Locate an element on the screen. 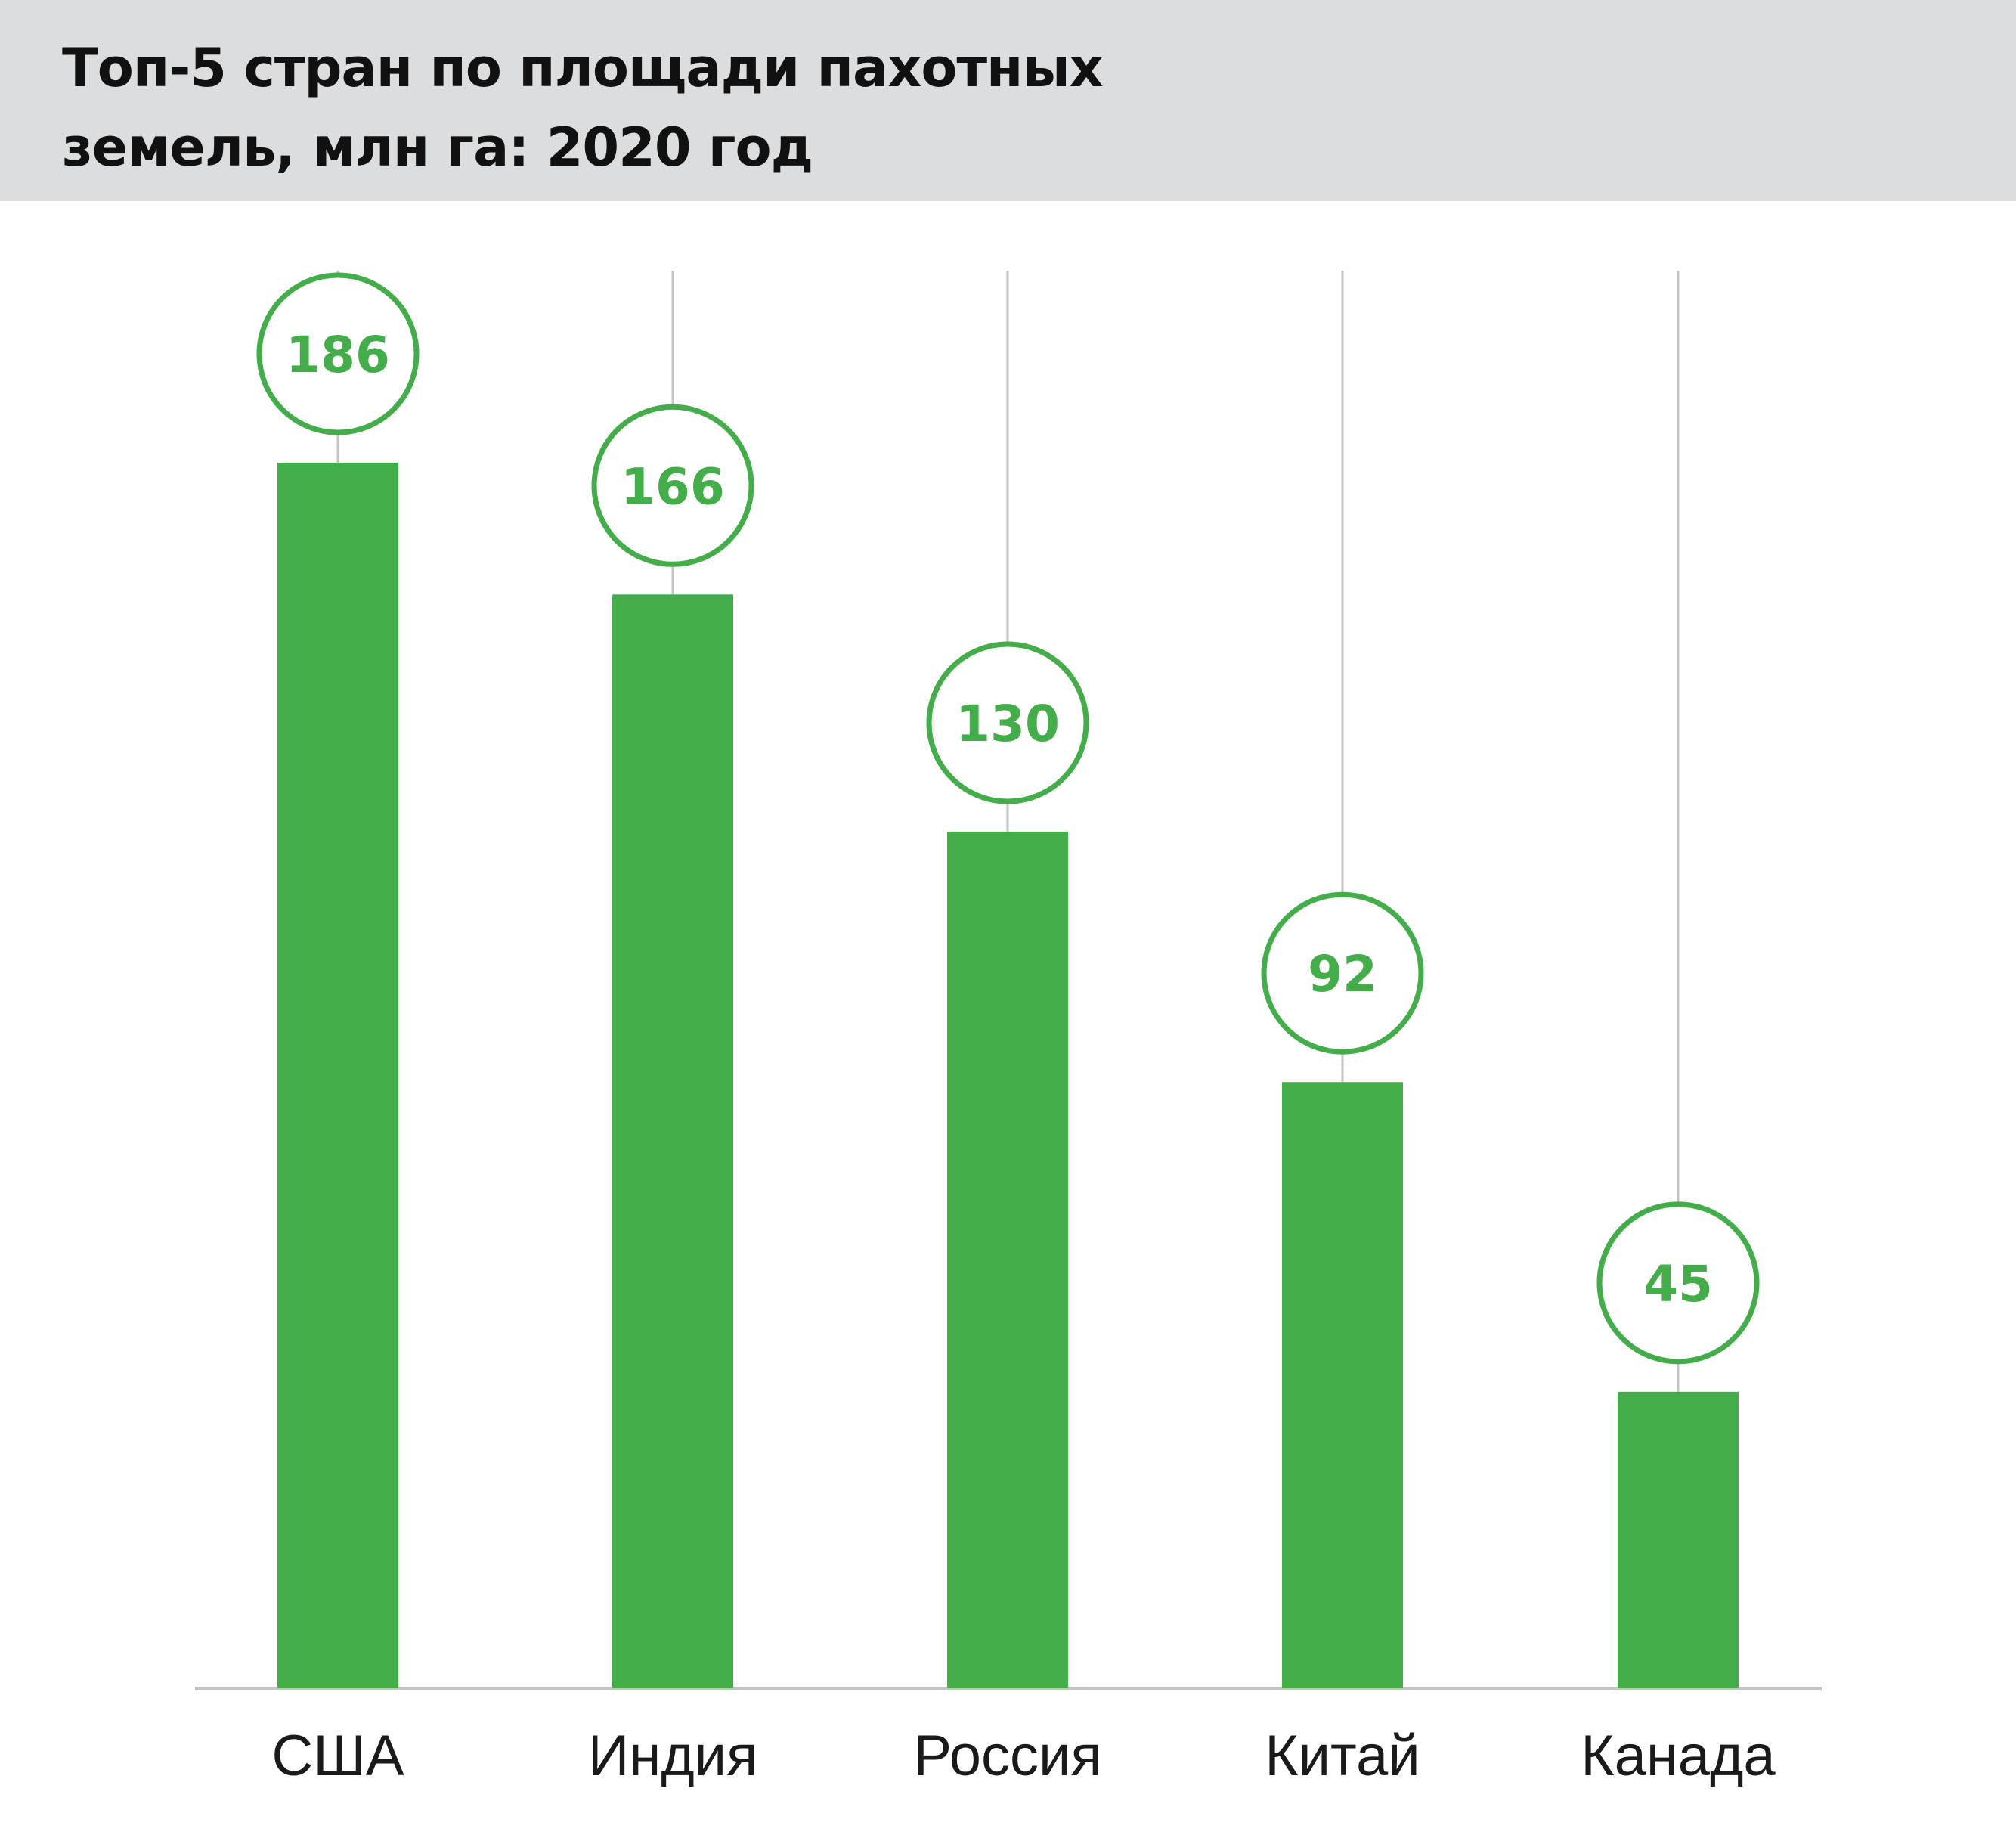 This screenshot has width=2016, height=1844. data-label: 166 is located at coordinates (673, 486).